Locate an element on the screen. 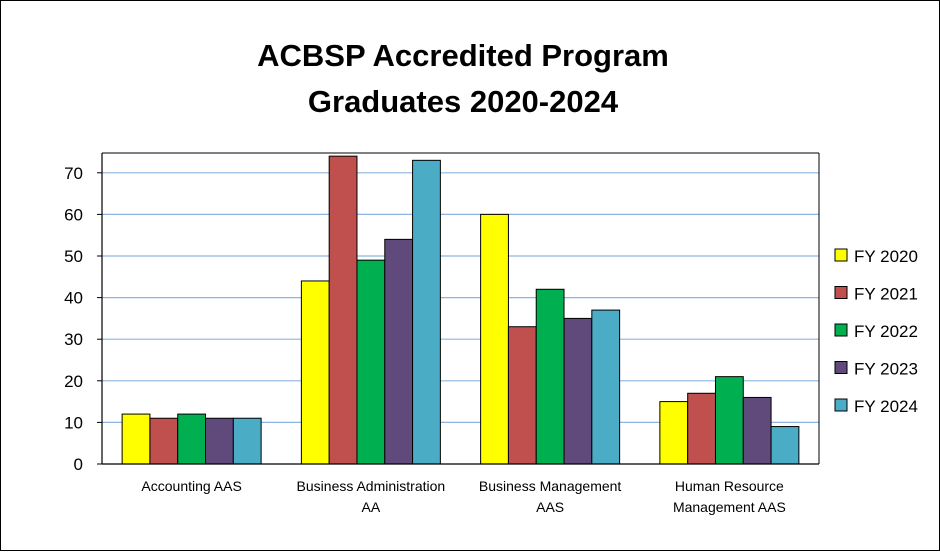  legend-label: FY 2022 is located at coordinates (886, 331).